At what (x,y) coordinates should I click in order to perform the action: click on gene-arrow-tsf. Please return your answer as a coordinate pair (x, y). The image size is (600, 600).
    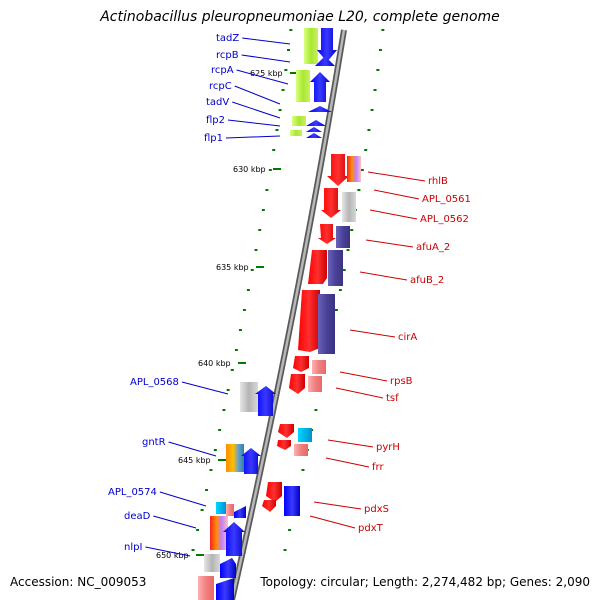
    Looking at the image, I should click on (297, 384).